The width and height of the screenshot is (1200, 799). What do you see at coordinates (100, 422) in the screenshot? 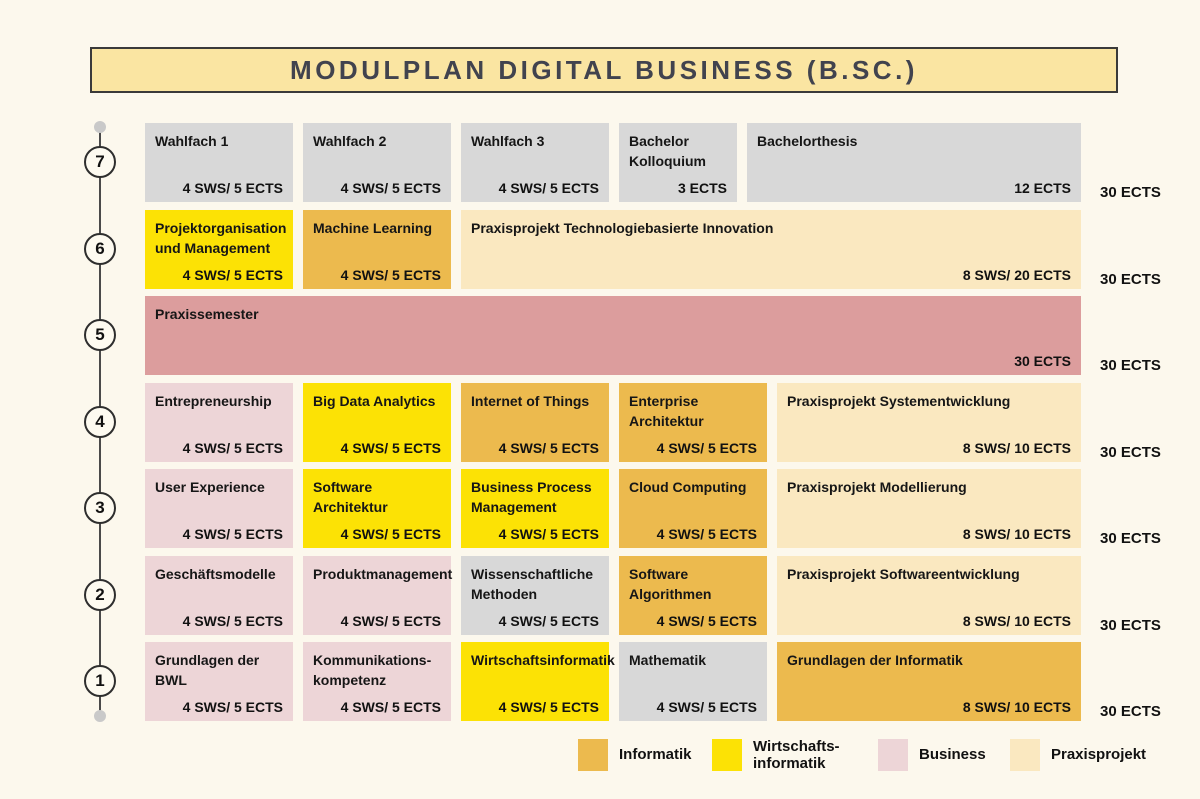
I see `semester-4-badge: 4` at bounding box center [100, 422].